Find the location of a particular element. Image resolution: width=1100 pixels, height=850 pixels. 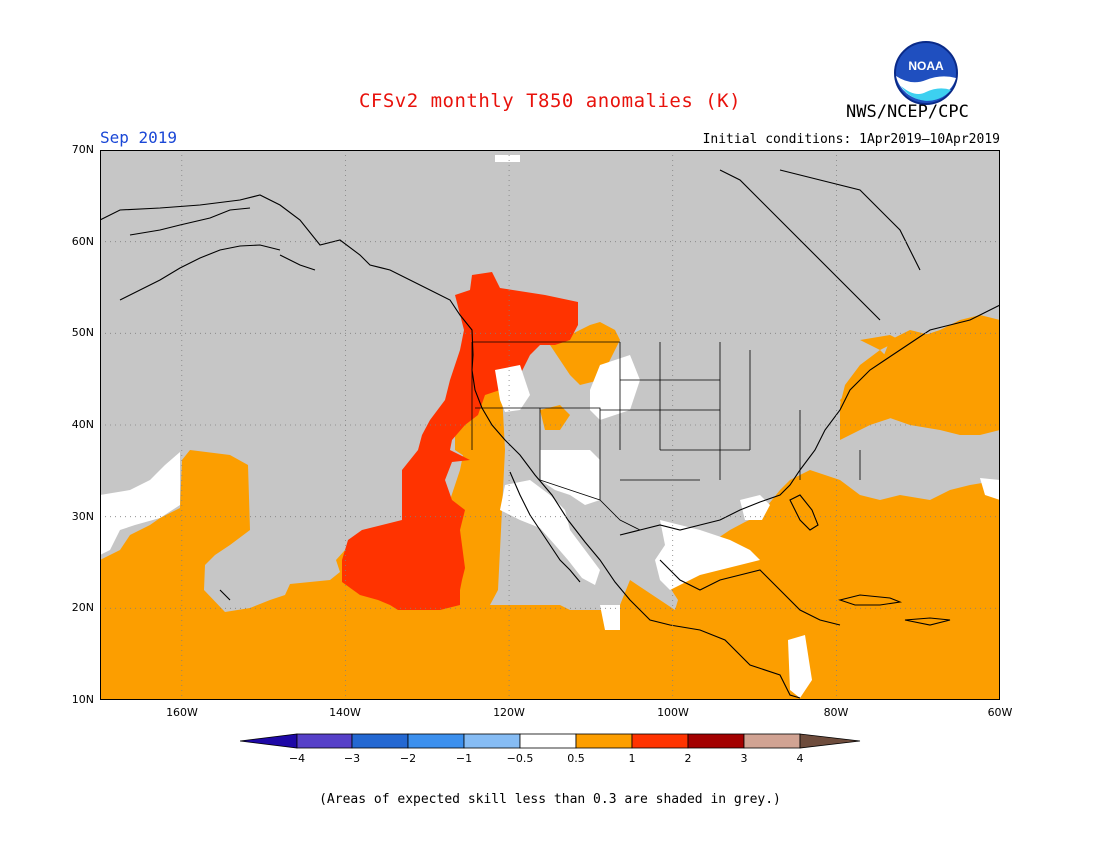

initial-conditions: Initial conditions: 1Apr2019–10Apr2019 is located at coordinates (851, 139).